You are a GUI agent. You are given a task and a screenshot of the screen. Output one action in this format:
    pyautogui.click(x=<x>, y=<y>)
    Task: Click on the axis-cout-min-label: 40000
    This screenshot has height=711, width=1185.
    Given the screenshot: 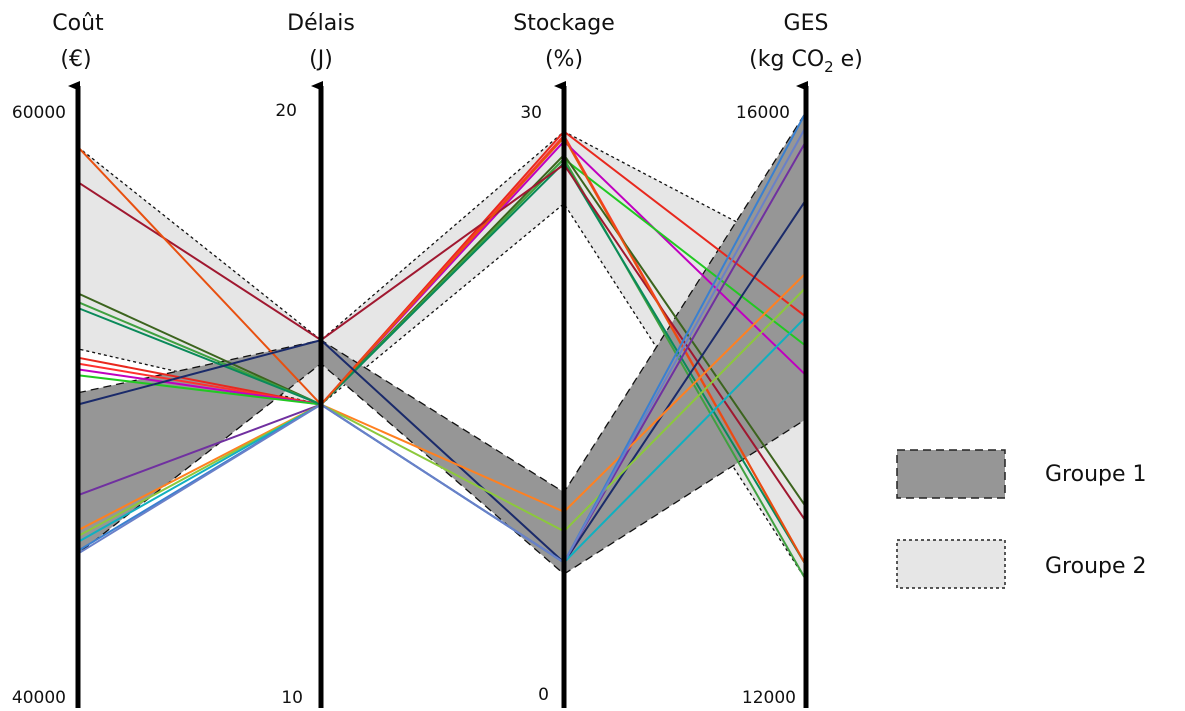 What is the action you would take?
    pyautogui.click(x=39, y=698)
    